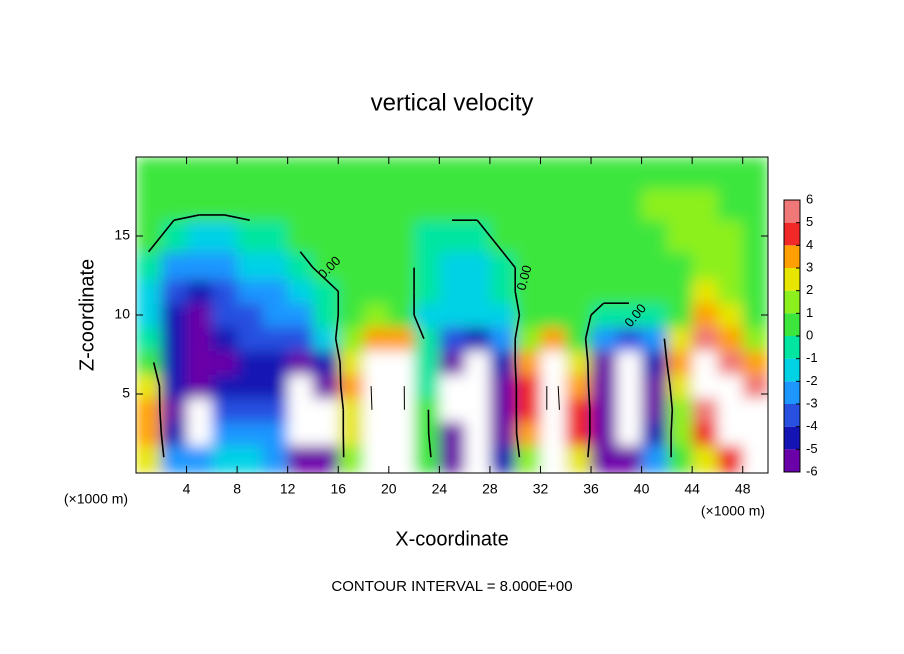  What do you see at coordinates (812, 448) in the screenshot?
I see `colorbar-label: -5` at bounding box center [812, 448].